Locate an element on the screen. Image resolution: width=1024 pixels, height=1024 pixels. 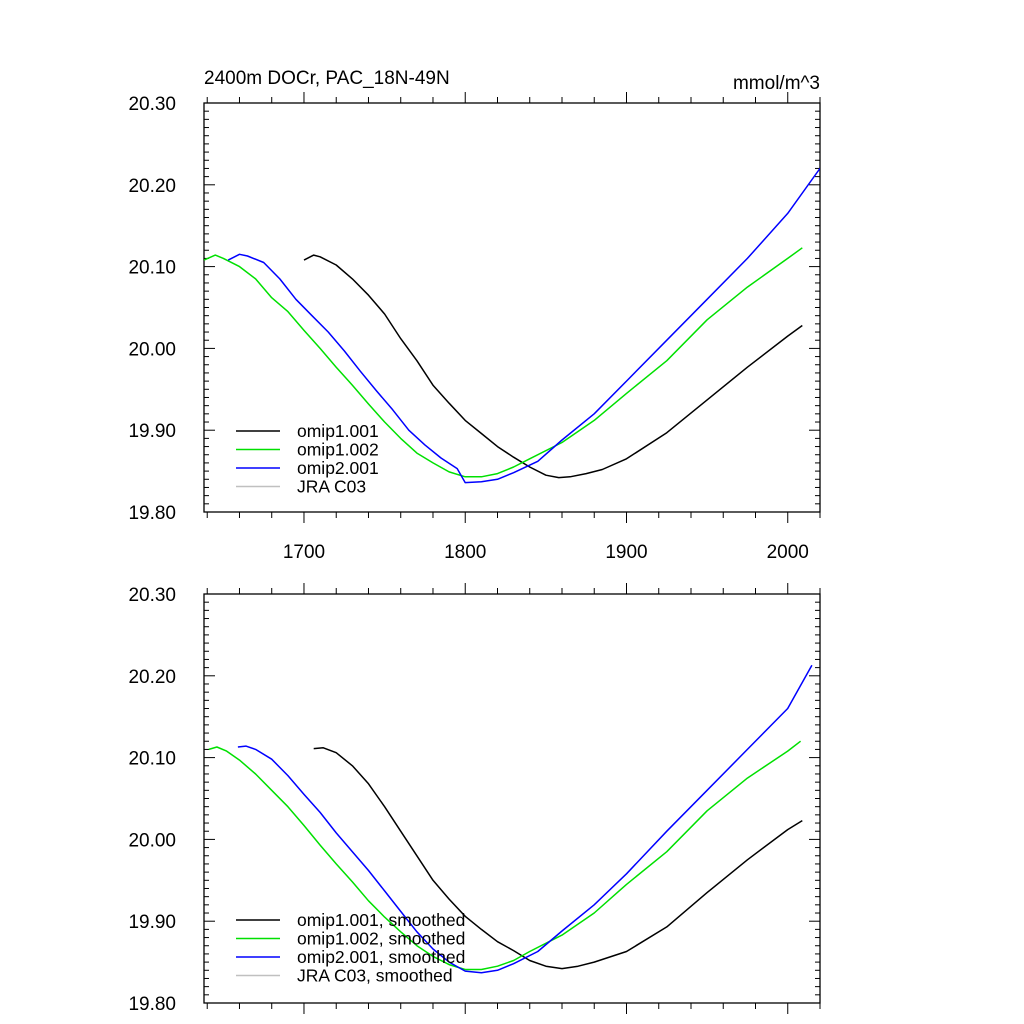
legend-label: omip1.002, smoothed is located at coordinates (381, 939).